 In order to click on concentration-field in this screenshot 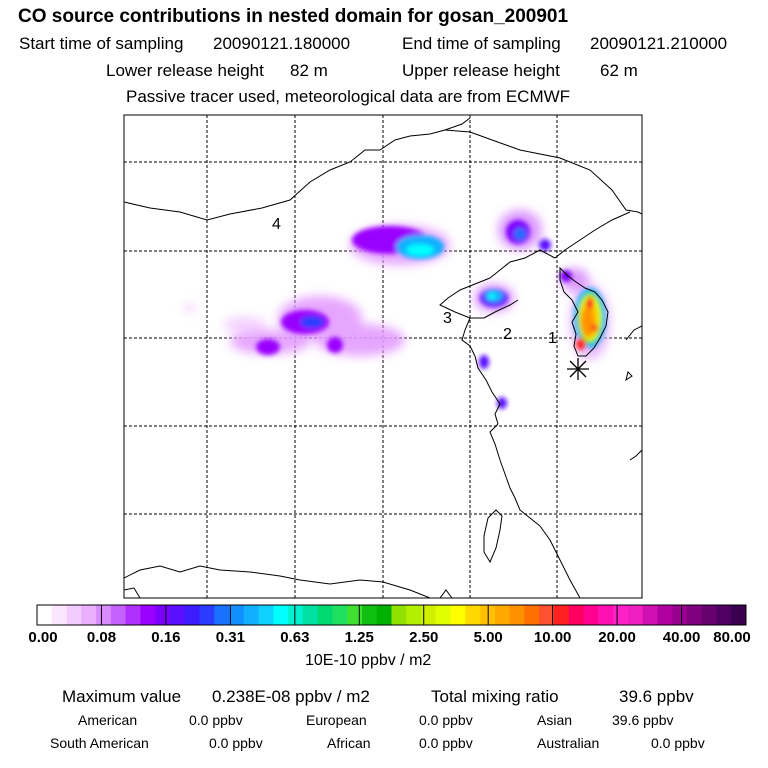, I will do `click(397, 309)`.